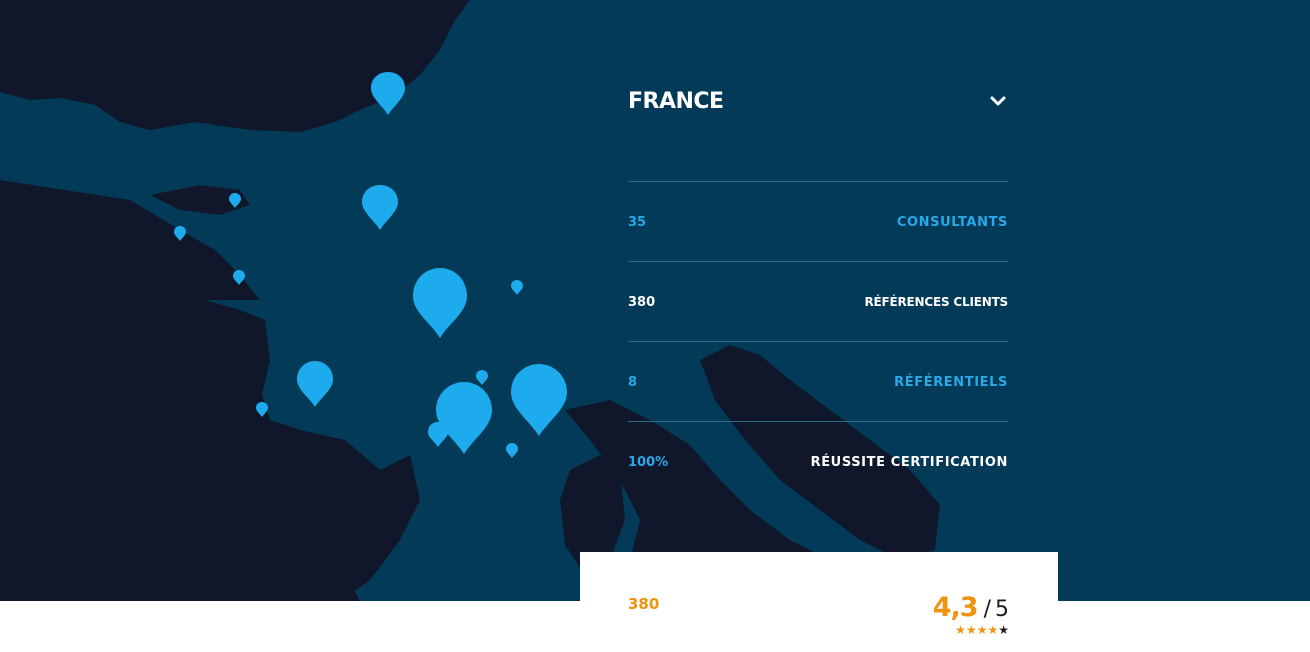 This screenshot has height=652, width=1310. I want to click on land-biscay, so click(130, 240).